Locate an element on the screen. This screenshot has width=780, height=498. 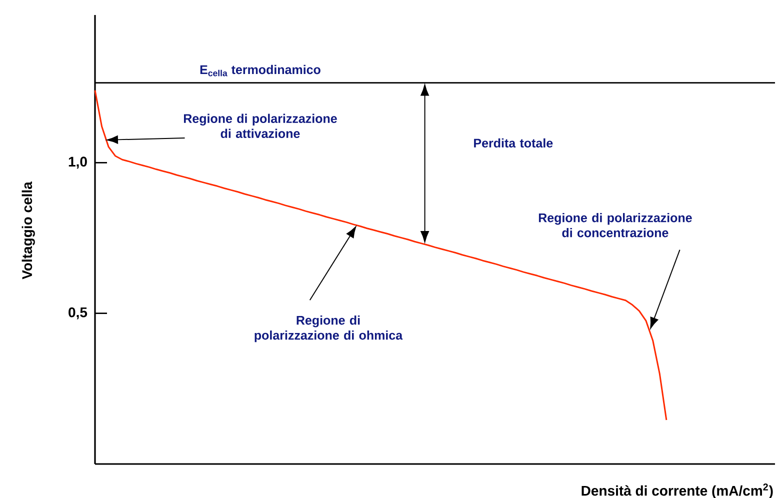
y-tick-label: 1,0 is located at coordinates (77, 162).